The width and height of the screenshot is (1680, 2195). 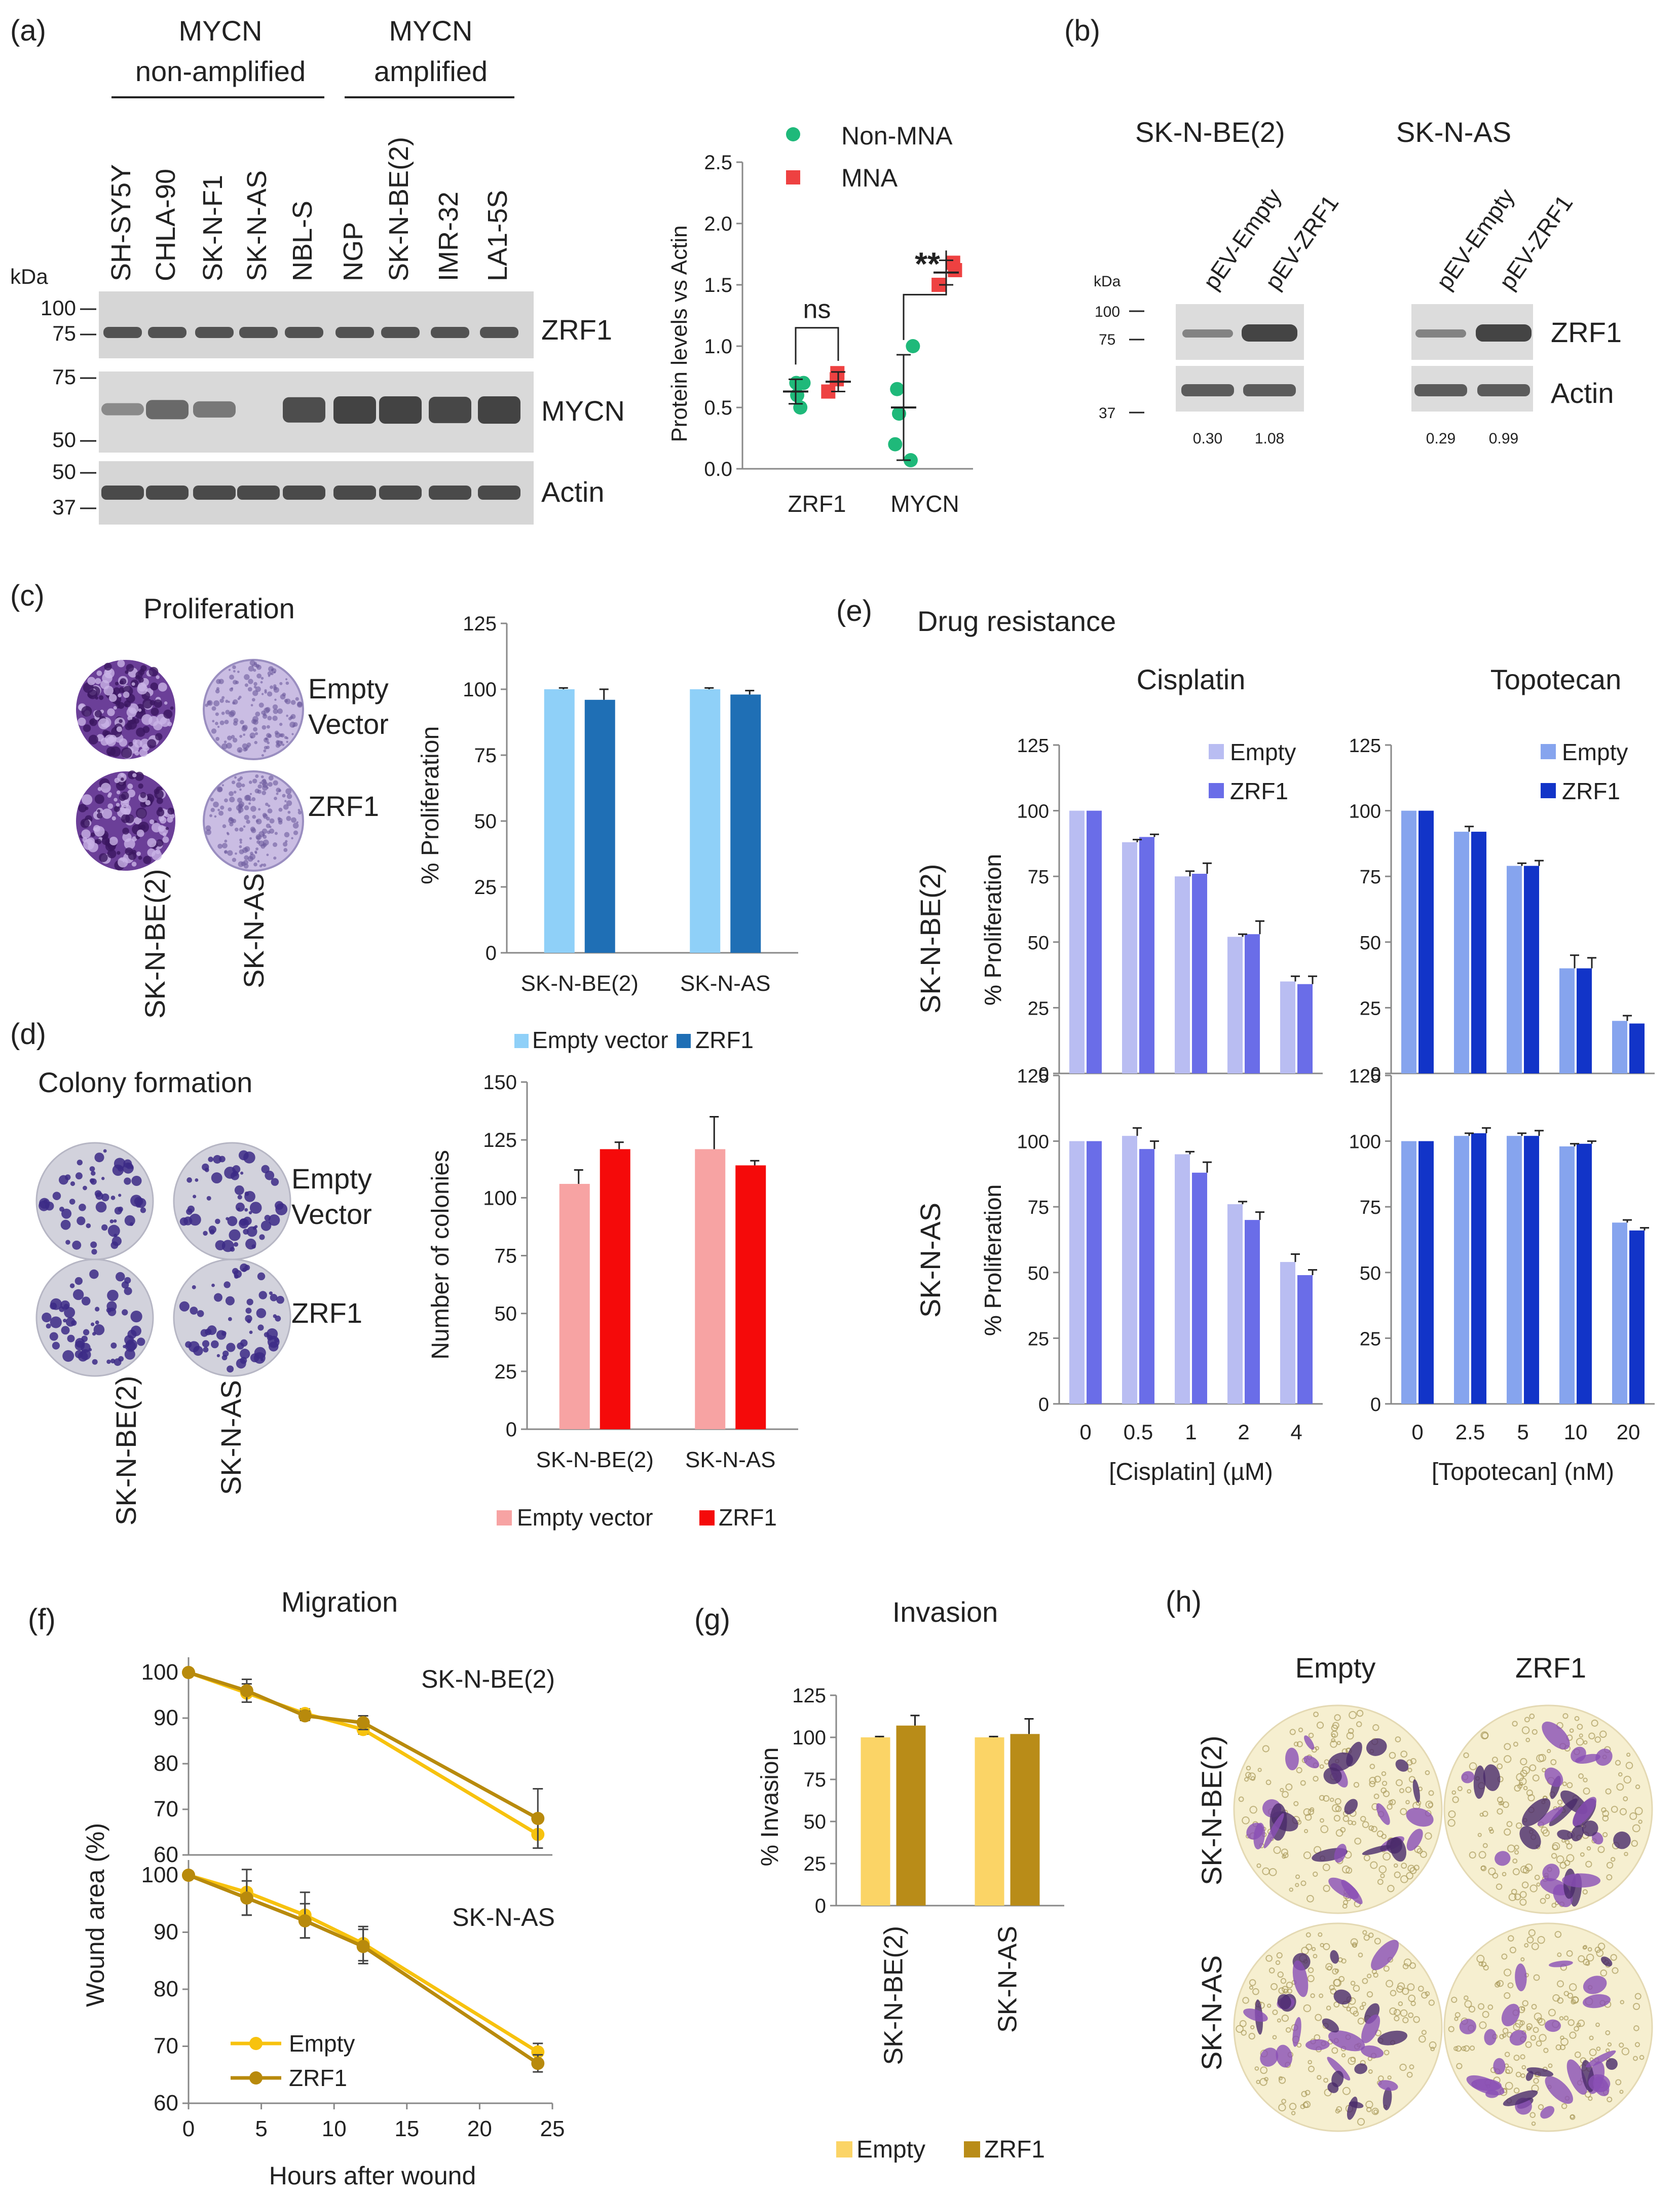 I want to click on h-row-label-sknbe2: SK-N-BE(2), so click(x=1211, y=1810).